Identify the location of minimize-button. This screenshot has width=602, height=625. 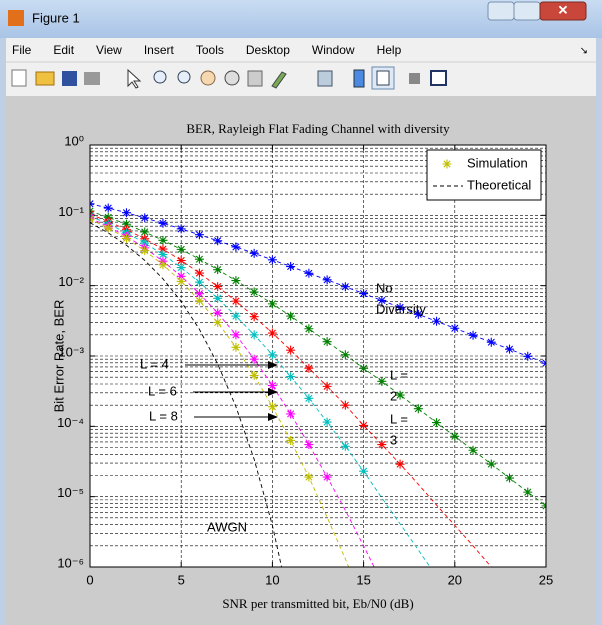
(501, 11).